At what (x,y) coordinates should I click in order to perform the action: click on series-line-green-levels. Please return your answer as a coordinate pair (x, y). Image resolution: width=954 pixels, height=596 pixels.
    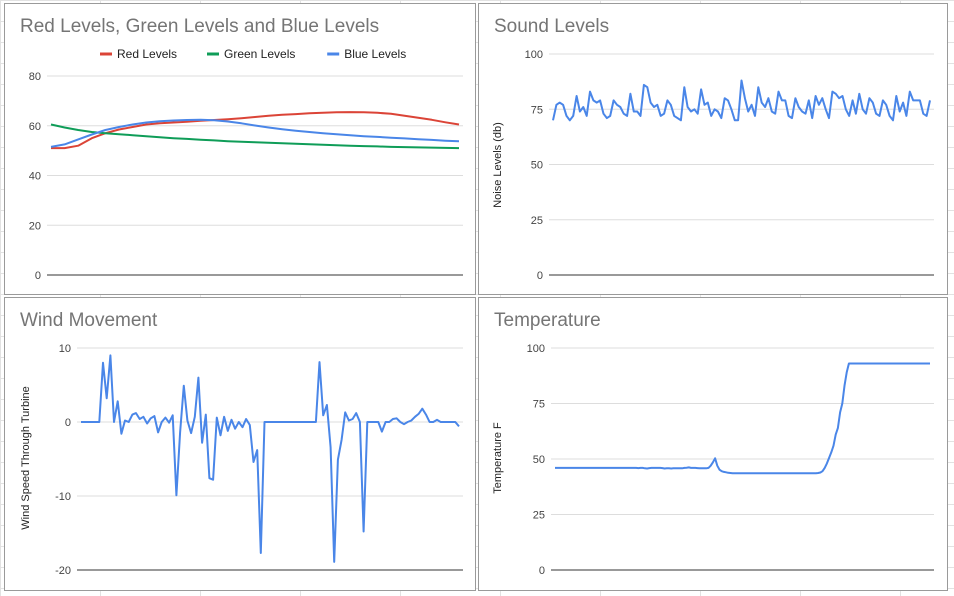
    Looking at the image, I should click on (255, 136).